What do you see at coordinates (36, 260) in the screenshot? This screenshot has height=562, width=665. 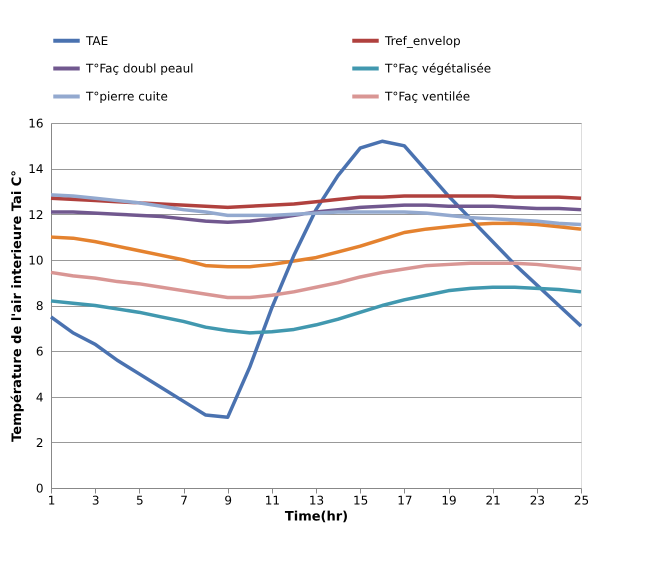 I see `y-tick-label: 10` at bounding box center [36, 260].